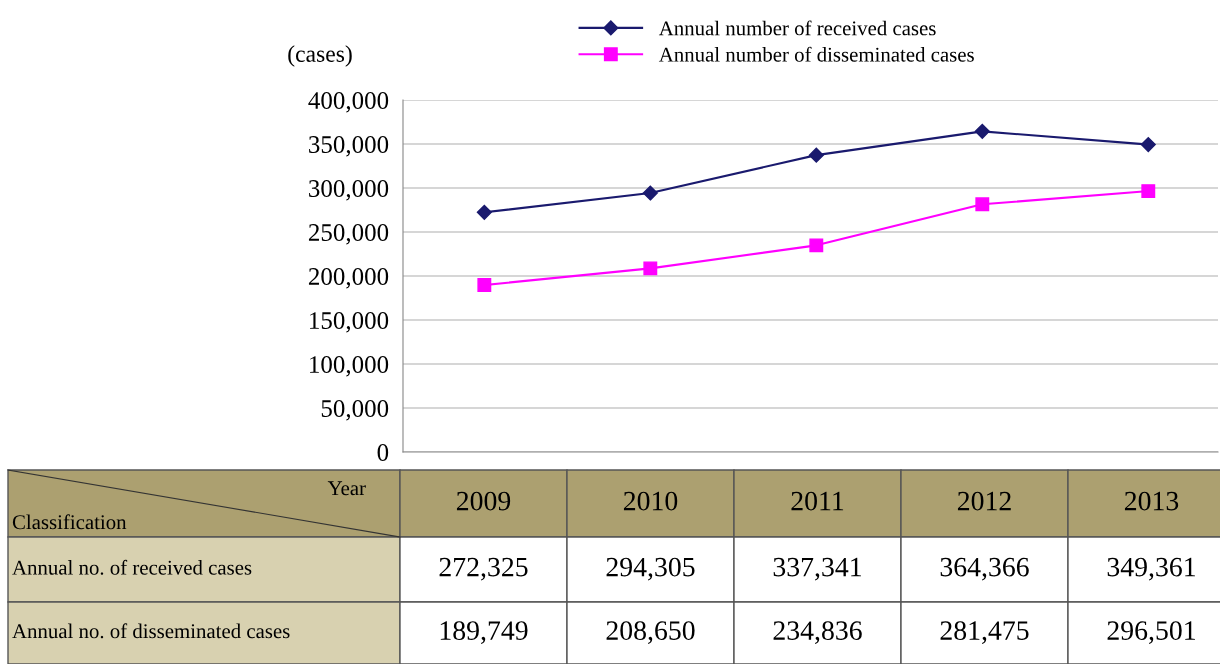 This screenshot has height=664, width=1220. I want to click on x-tick-label: 2011, so click(817, 501).